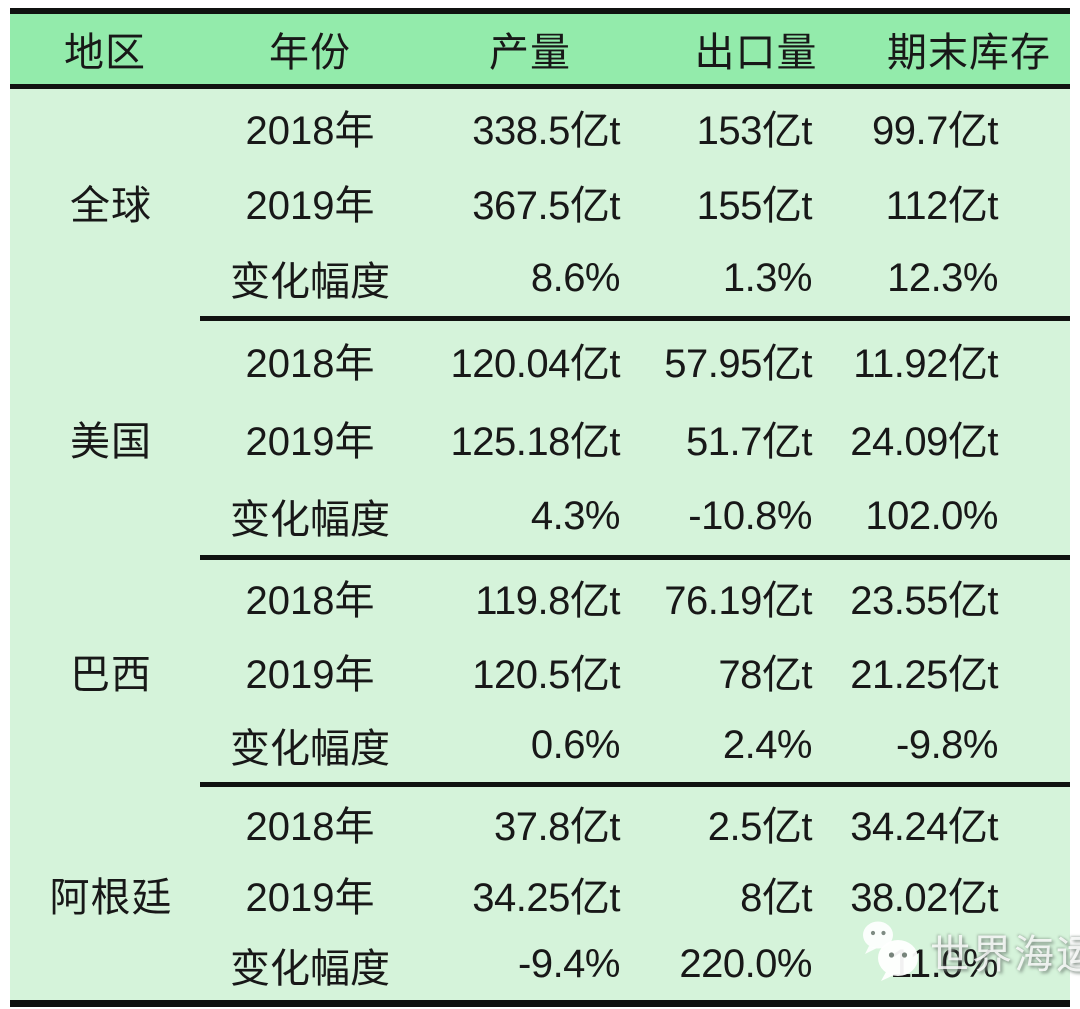  I want to click on cell-export: 153亿t, so click(754, 130).